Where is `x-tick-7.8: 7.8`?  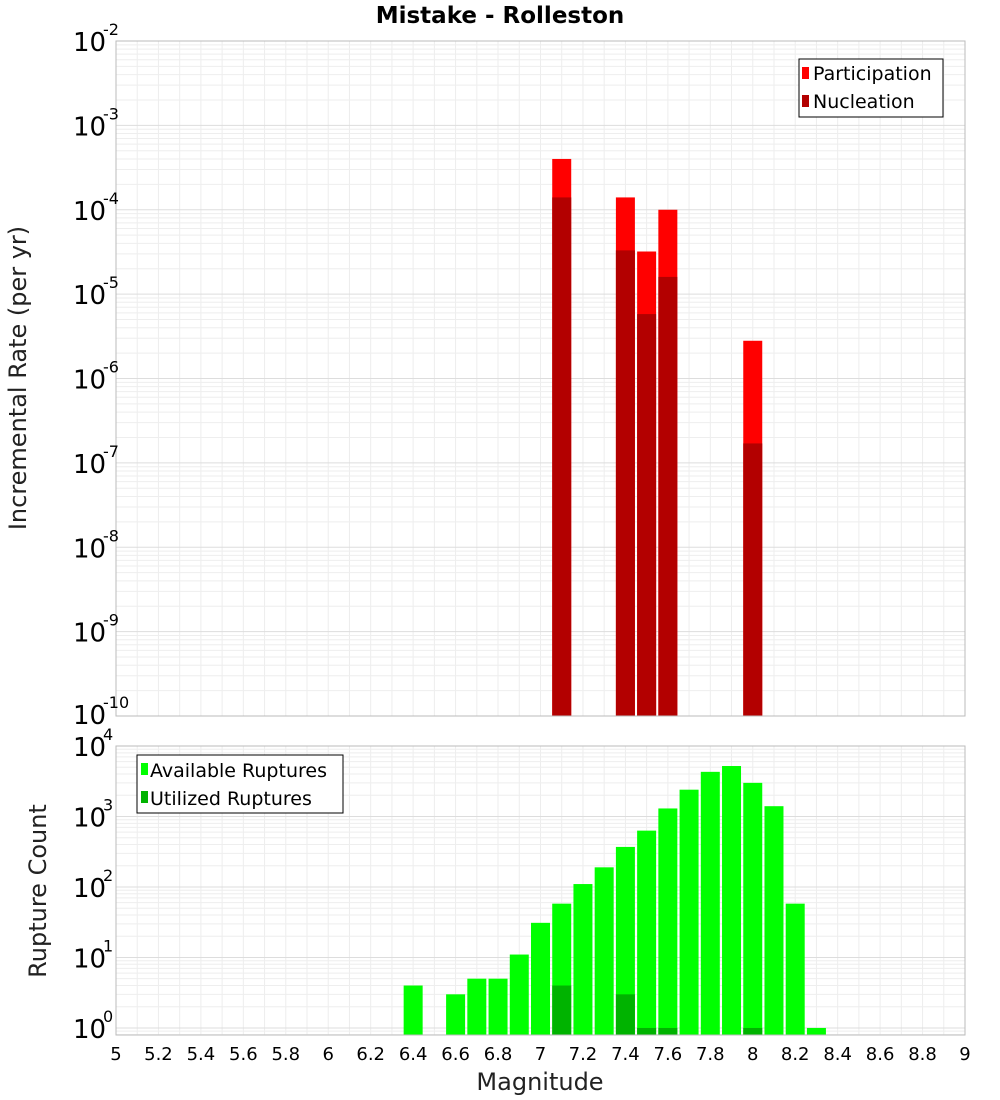 x-tick-7.8: 7.8 is located at coordinates (710, 1054).